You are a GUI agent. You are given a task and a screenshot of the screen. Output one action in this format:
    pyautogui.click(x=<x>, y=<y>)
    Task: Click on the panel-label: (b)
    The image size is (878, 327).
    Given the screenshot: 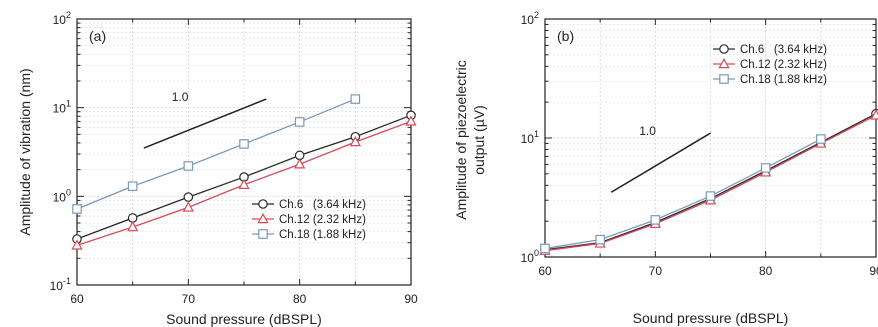 What is the action you would take?
    pyautogui.click(x=565, y=36)
    